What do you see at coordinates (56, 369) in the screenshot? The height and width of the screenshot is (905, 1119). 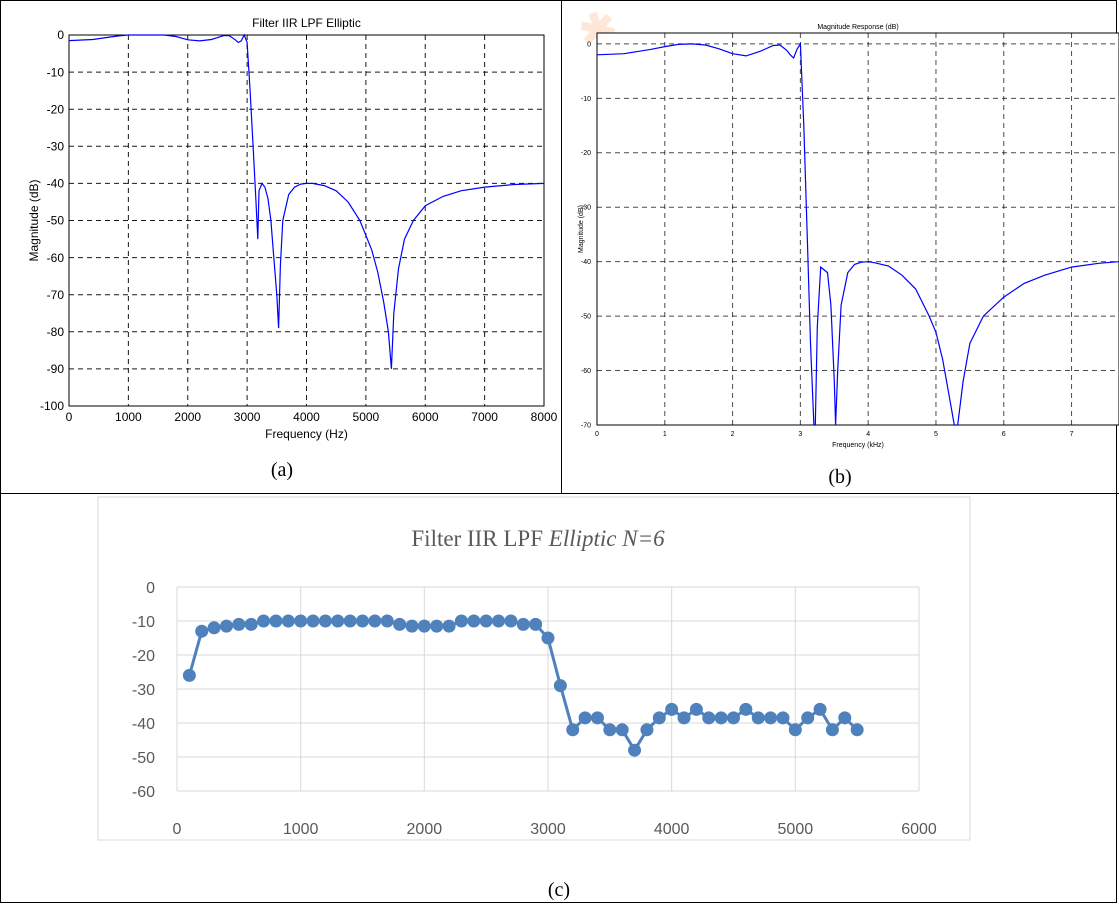 I see `y-tick-label: -90` at bounding box center [56, 369].